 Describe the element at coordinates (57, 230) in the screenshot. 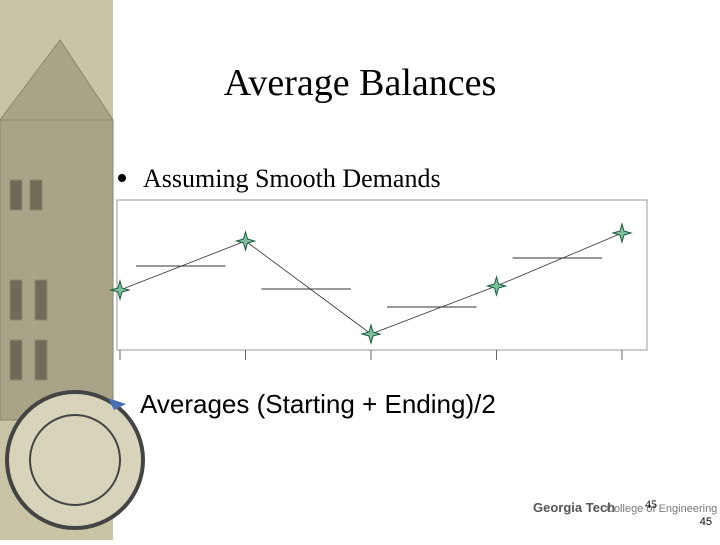

I see `building` at that location.